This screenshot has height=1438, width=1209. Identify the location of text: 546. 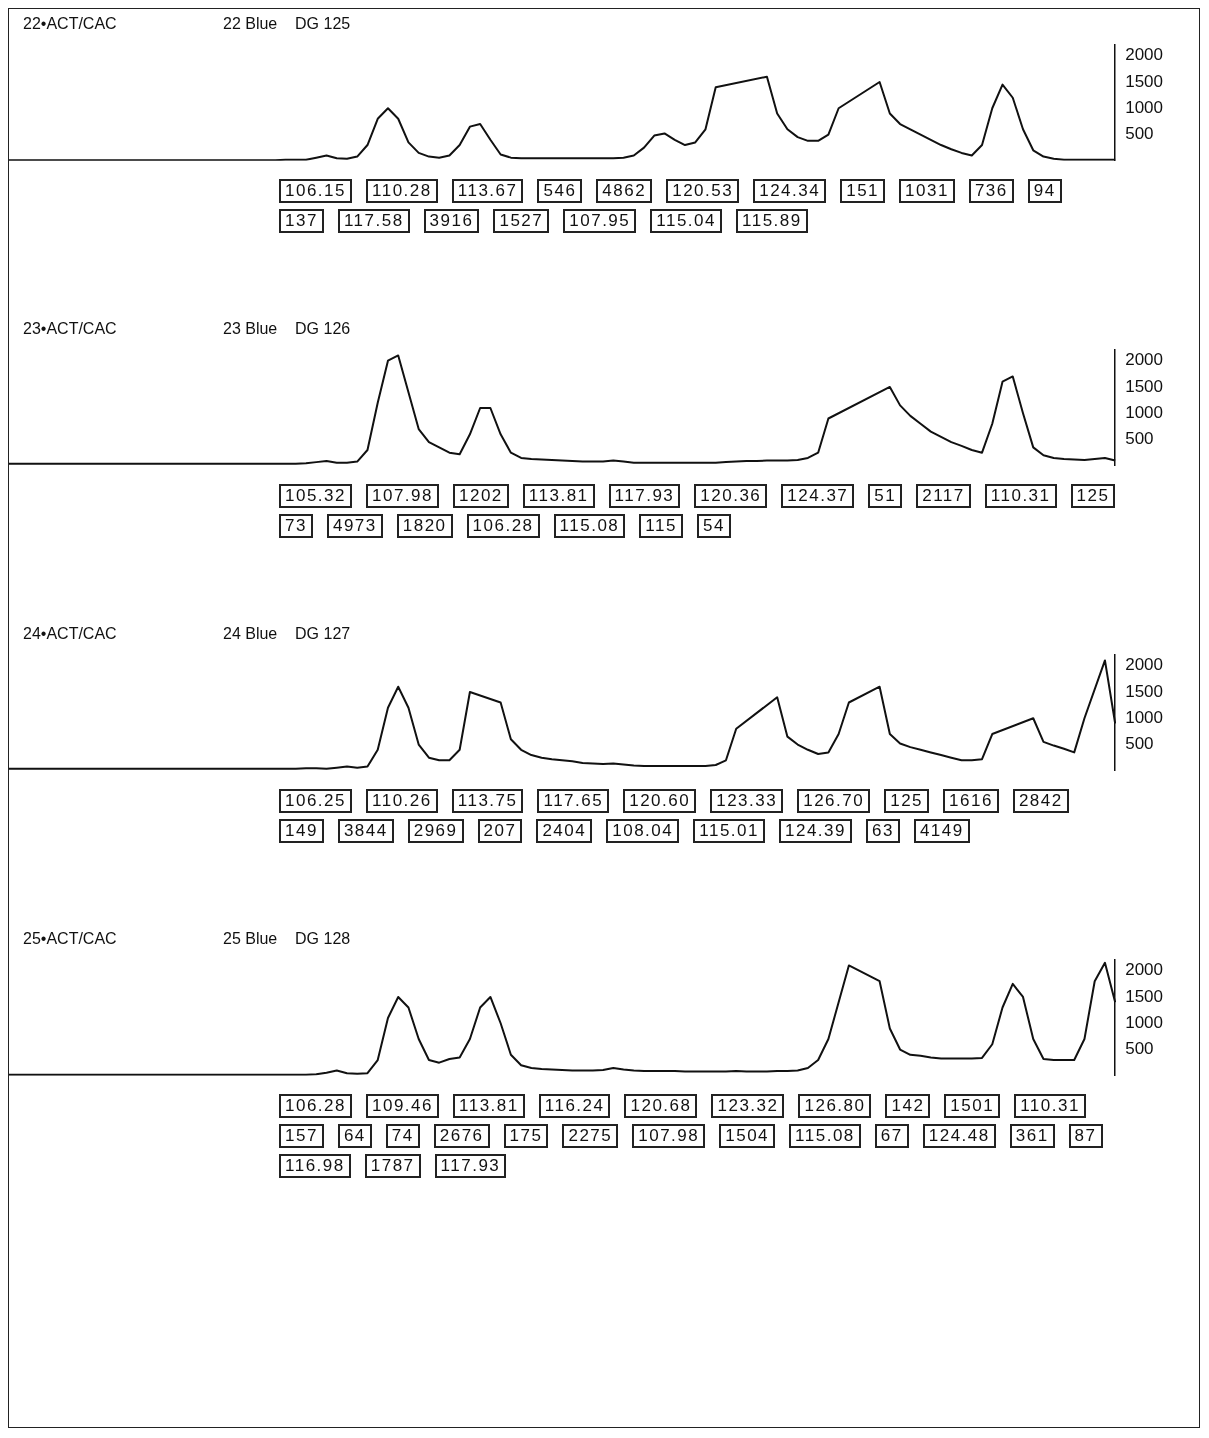
(560, 191).